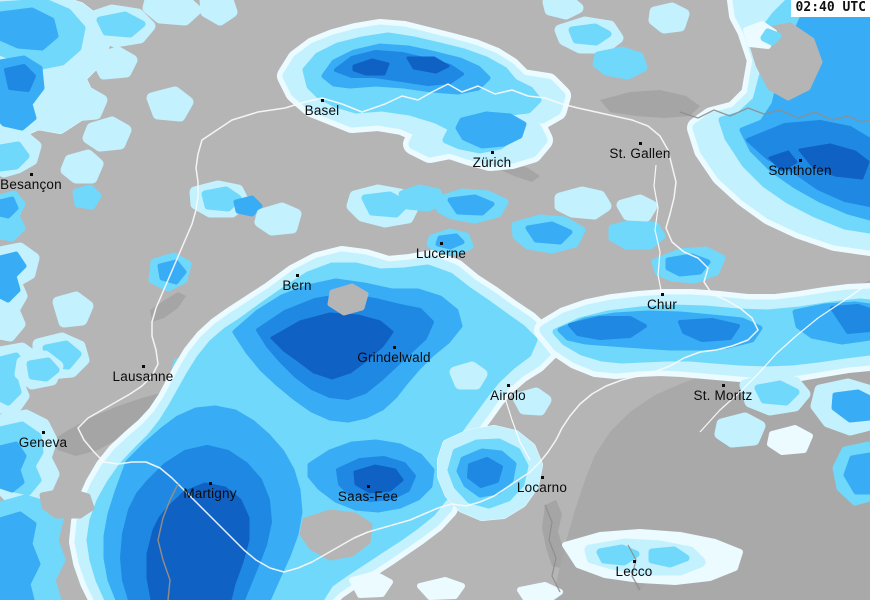 Image resolution: width=870 pixels, height=600 pixels. Describe the element at coordinates (297, 285) in the screenshot. I see `city-label: Bern` at that location.